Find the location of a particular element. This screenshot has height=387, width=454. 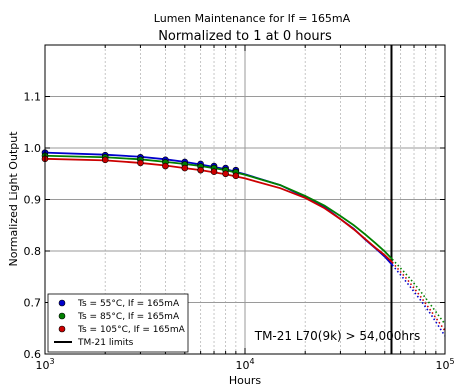

chart-title: Lumen Maintenance for If = 165mA is located at coordinates (252, 18).